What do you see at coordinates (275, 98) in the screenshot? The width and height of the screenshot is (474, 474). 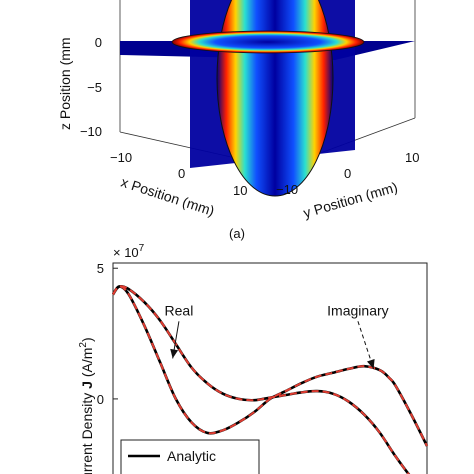 I see `vertical-disc-slice` at bounding box center [275, 98].